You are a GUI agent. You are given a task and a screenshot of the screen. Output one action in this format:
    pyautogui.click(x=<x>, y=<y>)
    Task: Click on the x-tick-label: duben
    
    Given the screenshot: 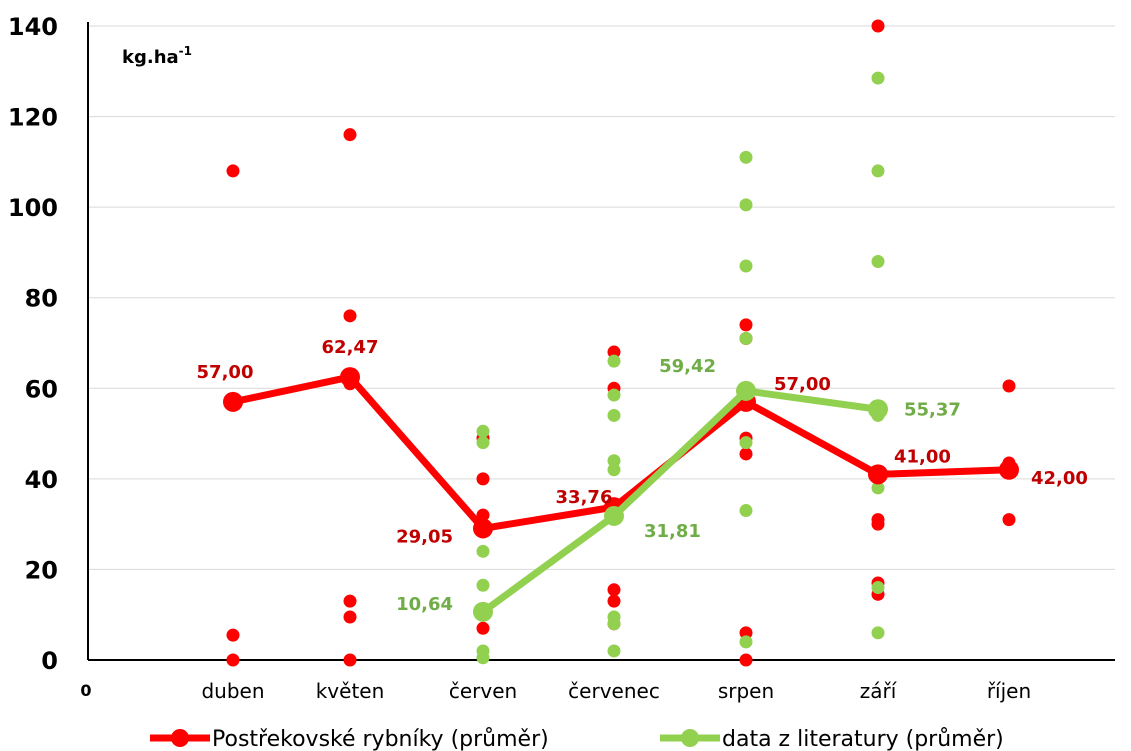 What is the action you would take?
    pyautogui.click(x=232, y=691)
    